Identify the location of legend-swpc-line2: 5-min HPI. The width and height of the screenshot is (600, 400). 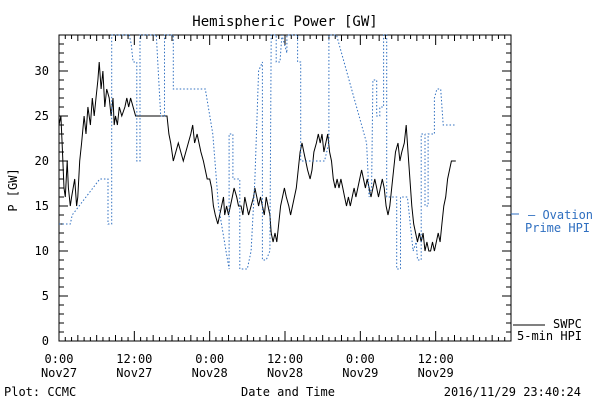
(549, 336).